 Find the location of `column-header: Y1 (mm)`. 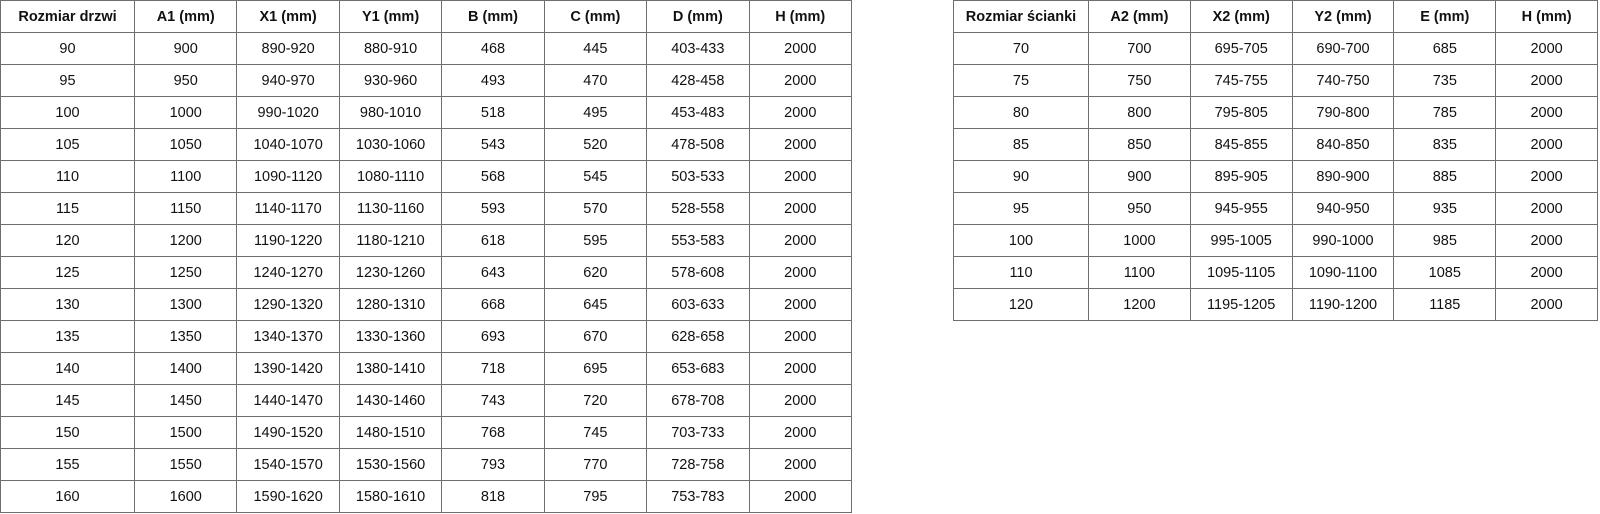

column-header: Y1 (mm) is located at coordinates (390, 16).